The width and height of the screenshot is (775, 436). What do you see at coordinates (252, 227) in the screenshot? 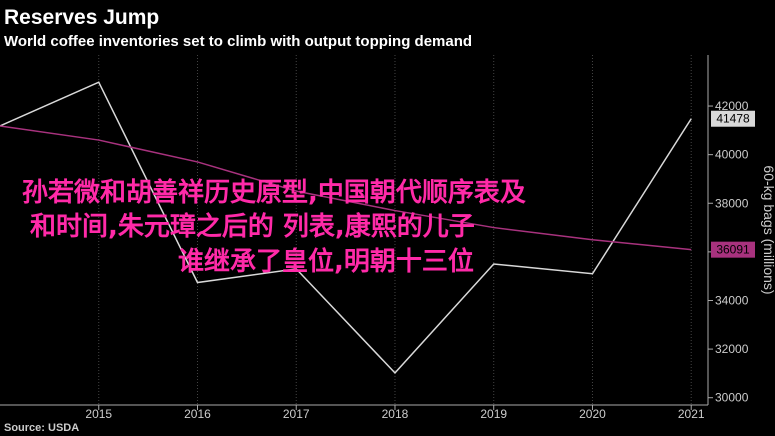
I see `overlay-text: 和时间,朱元璋之后的 列表,康熙的儿子` at bounding box center [252, 227].